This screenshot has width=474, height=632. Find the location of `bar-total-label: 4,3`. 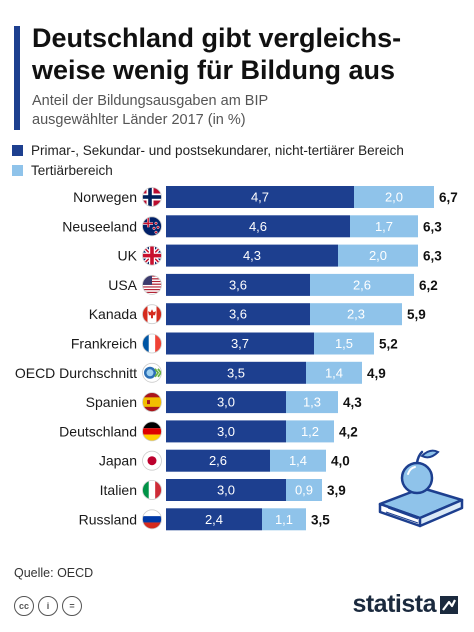

bar-total-label: 4,3 is located at coordinates (352, 402).